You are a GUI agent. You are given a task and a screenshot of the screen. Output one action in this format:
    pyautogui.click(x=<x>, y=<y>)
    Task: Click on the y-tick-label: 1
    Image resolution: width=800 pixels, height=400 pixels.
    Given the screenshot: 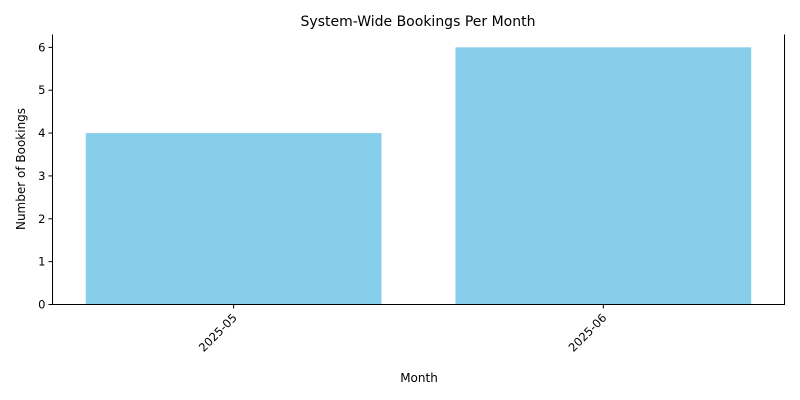 What is the action you would take?
    pyautogui.click(x=41, y=262)
    